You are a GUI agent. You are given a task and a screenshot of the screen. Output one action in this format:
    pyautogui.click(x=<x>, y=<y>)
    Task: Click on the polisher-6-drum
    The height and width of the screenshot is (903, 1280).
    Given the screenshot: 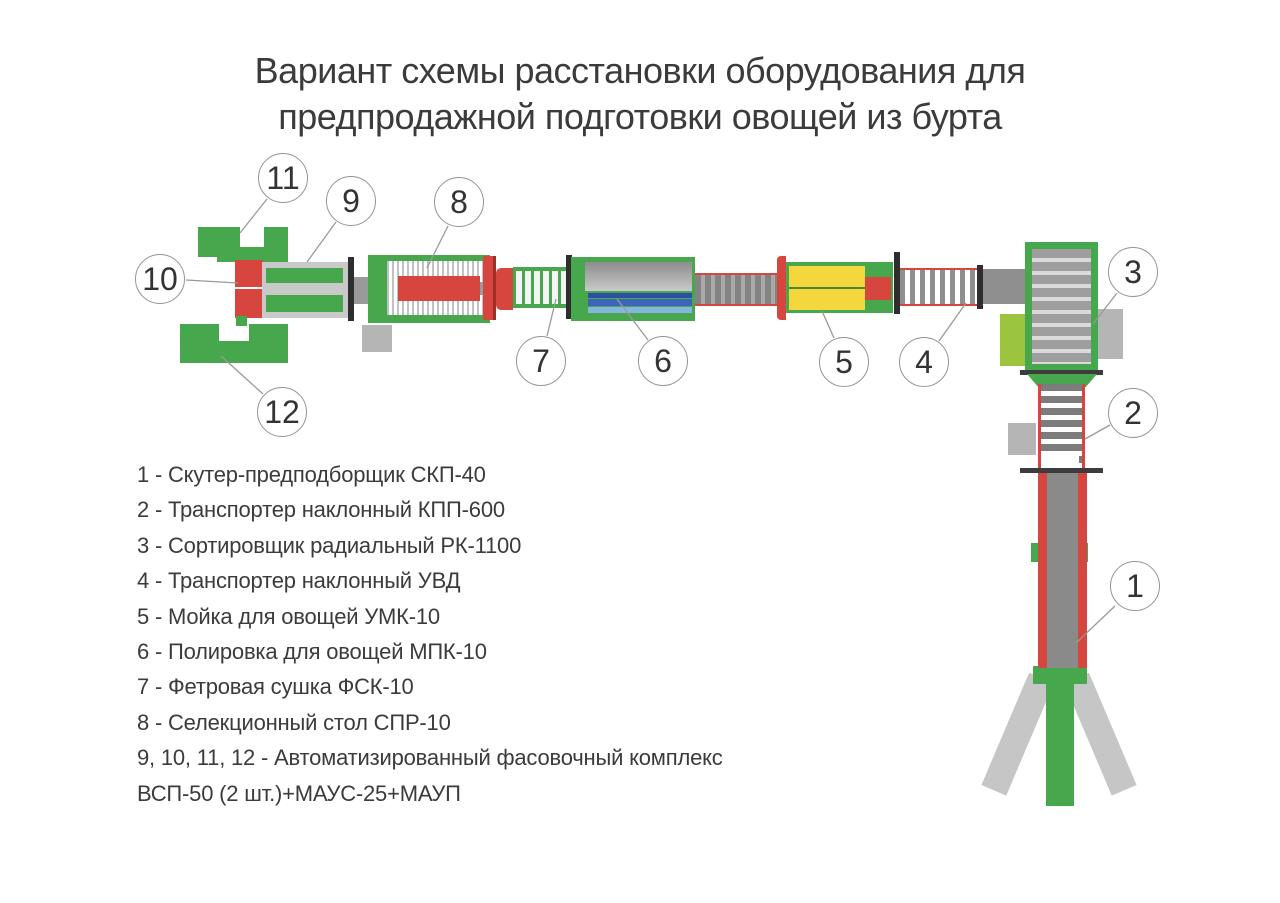 What is the action you would take?
    pyautogui.click(x=638, y=276)
    